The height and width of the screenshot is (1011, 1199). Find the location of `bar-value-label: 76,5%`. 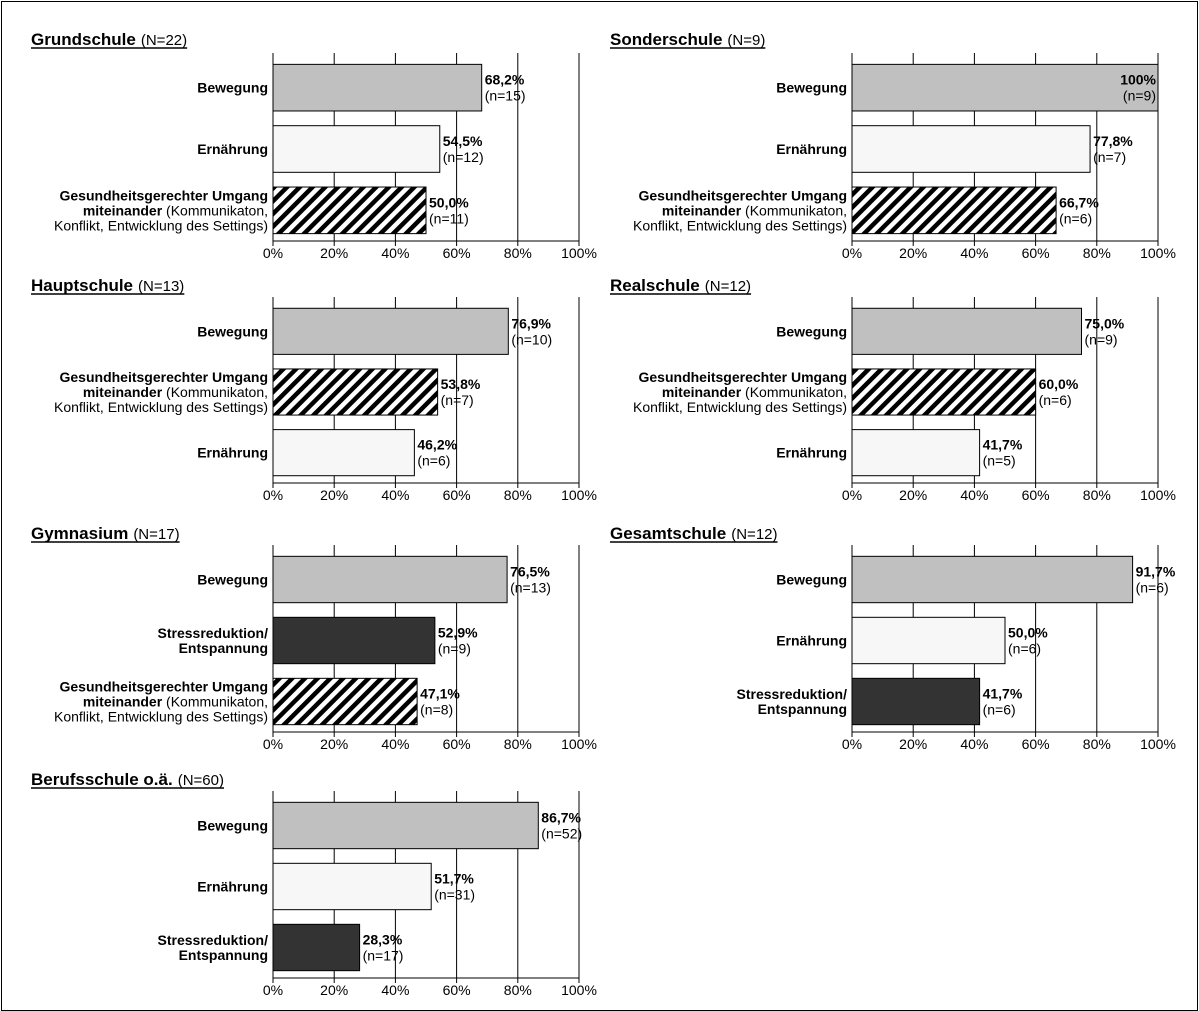

bar-value-label: 76,5% is located at coordinates (530, 572).